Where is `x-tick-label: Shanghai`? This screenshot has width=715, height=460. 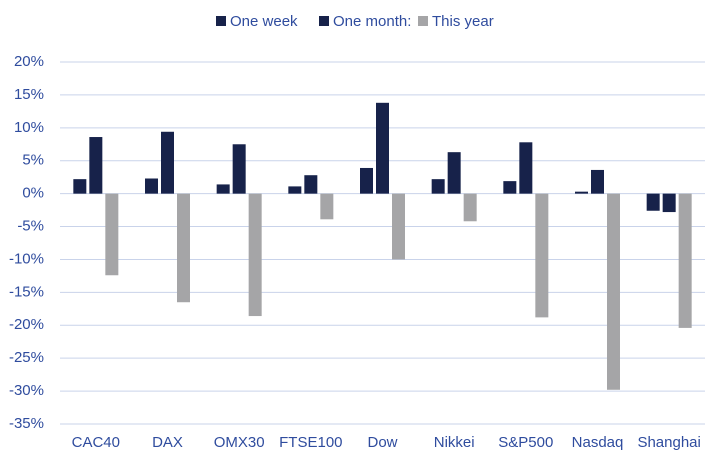 x-tick-label: Shanghai is located at coordinates (668, 442).